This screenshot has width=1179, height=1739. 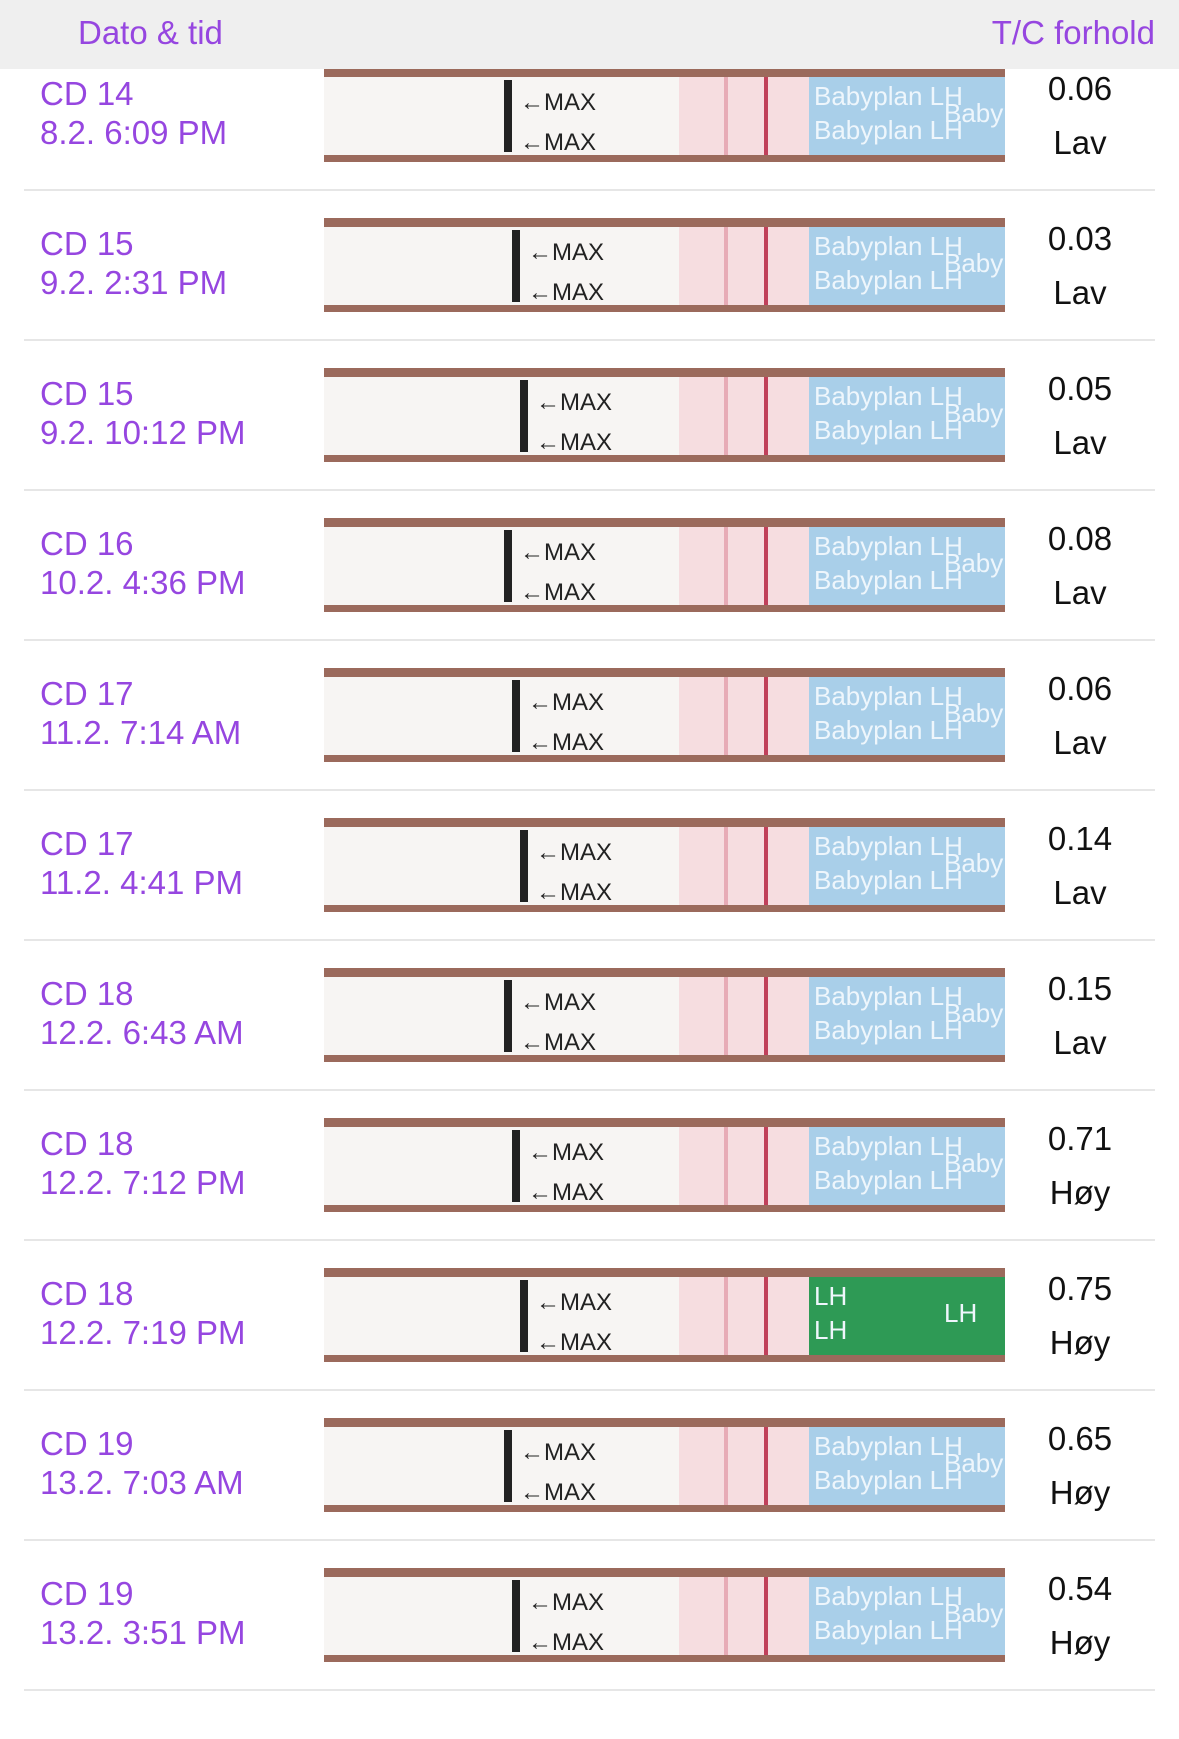 What do you see at coordinates (664, 1315) in the screenshot?
I see `test-strip-photo: ←MAX ←MAX LH LH LH` at bounding box center [664, 1315].